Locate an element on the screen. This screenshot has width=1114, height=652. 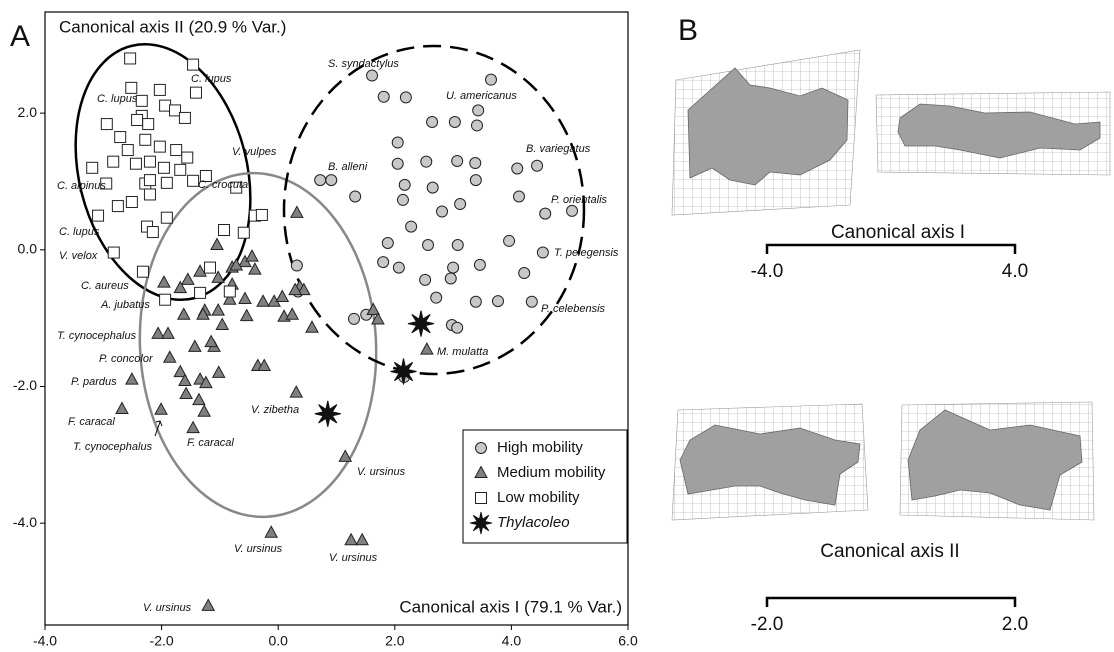
x-tick-label: -4.0 is located at coordinates (45, 641).